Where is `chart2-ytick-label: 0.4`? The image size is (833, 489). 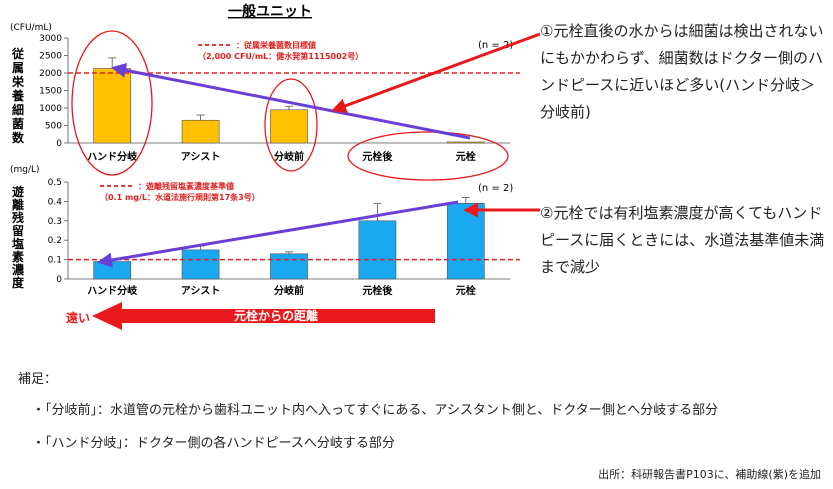
chart2-ytick-label: 0.4 is located at coordinates (55, 202).